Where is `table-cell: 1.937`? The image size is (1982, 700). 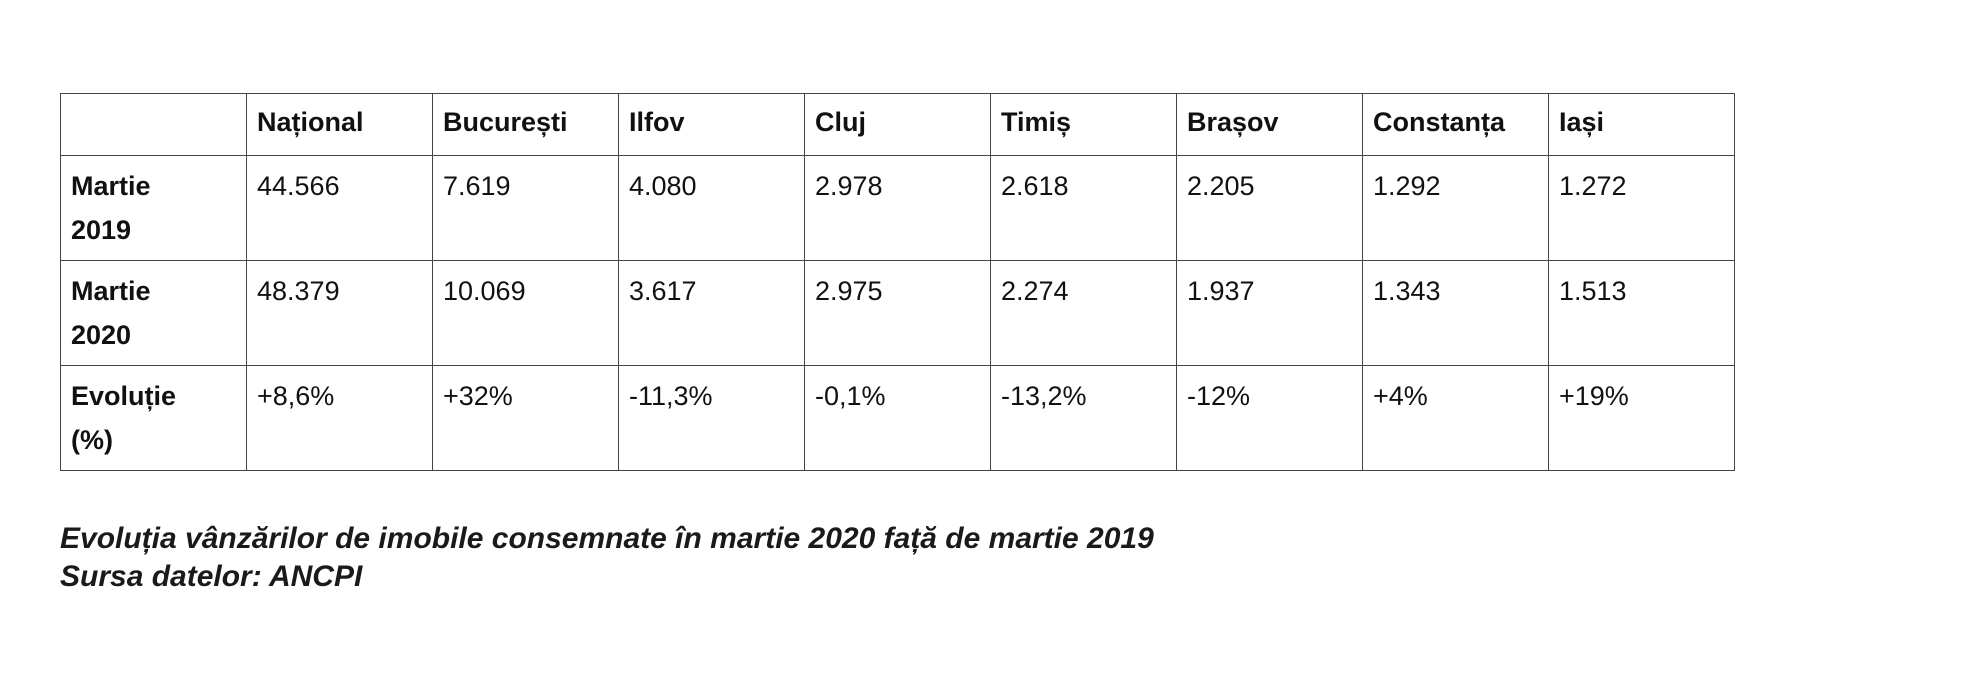 table-cell: 1.937 is located at coordinates (1269, 313).